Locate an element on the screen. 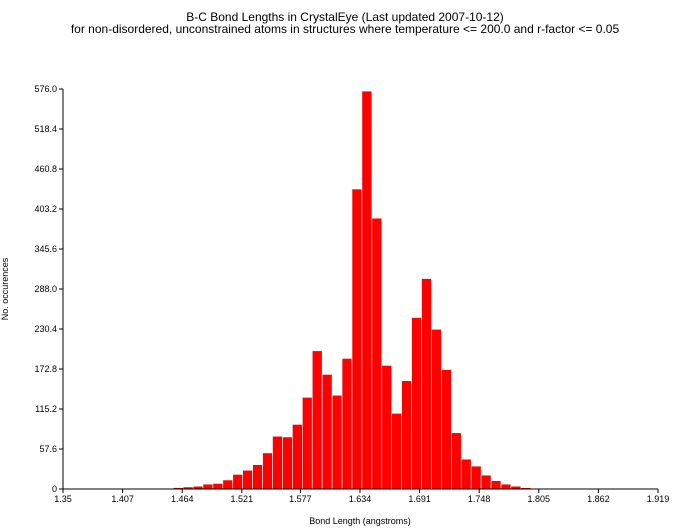 The width and height of the screenshot is (689, 530). x-tick-label: 1.862 is located at coordinates (598, 499).